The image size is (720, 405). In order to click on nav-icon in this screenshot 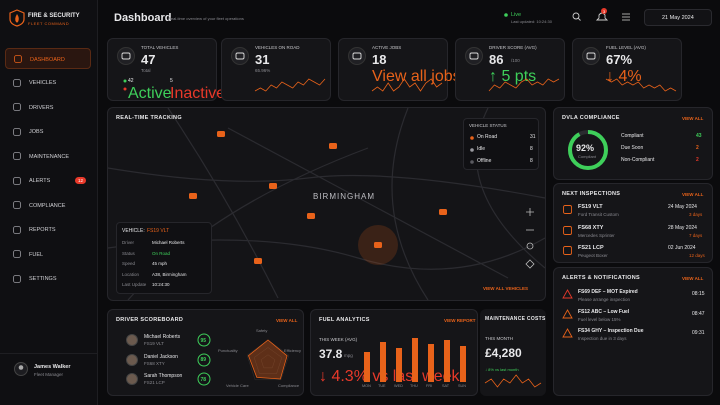, I will do `click(17, 205)`.